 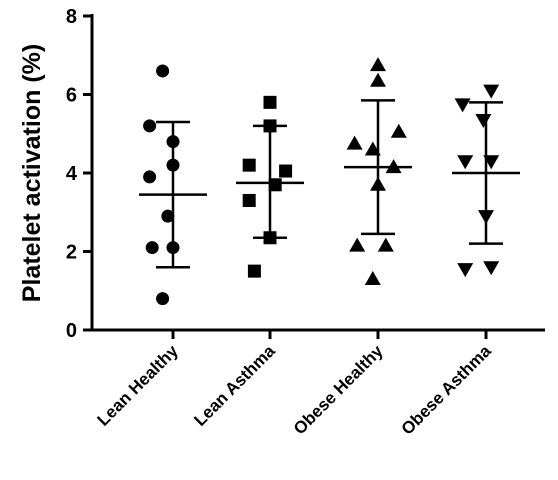 What do you see at coordinates (32, 173) in the screenshot?
I see `y-axis-title: Platelet activation (%)` at bounding box center [32, 173].